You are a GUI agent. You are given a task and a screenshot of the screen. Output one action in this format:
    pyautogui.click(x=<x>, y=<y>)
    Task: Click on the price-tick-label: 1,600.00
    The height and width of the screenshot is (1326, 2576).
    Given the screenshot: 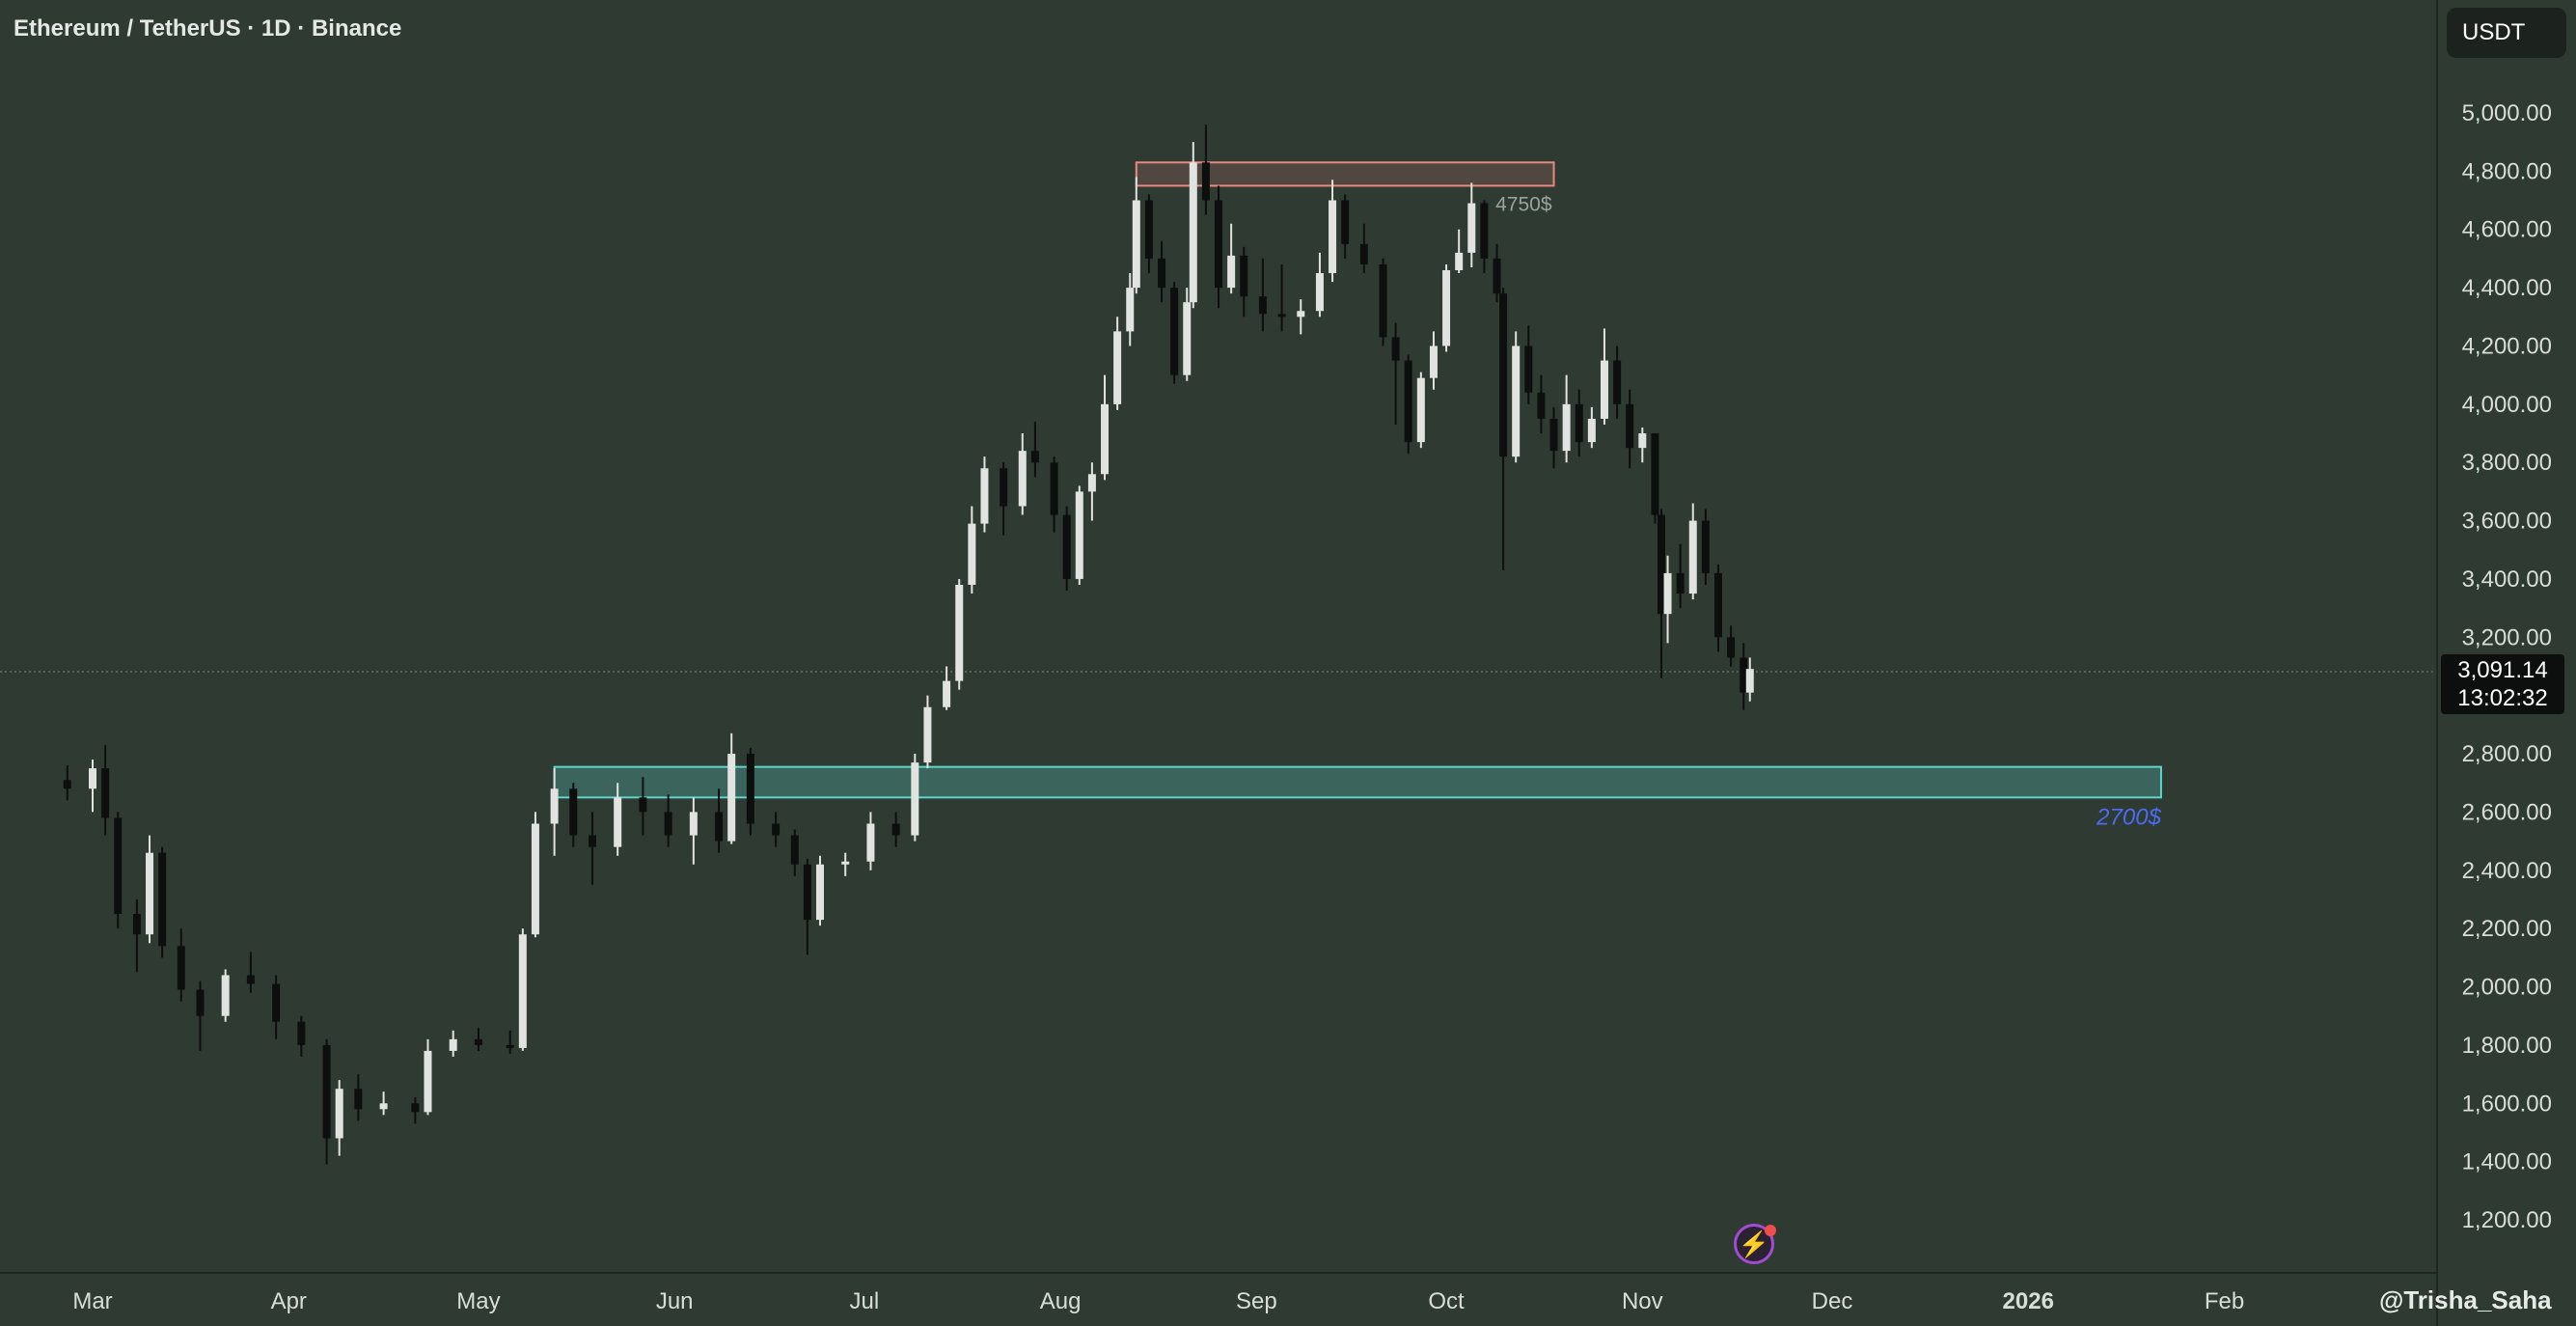 What is the action you would take?
    pyautogui.click(x=2507, y=1104)
    